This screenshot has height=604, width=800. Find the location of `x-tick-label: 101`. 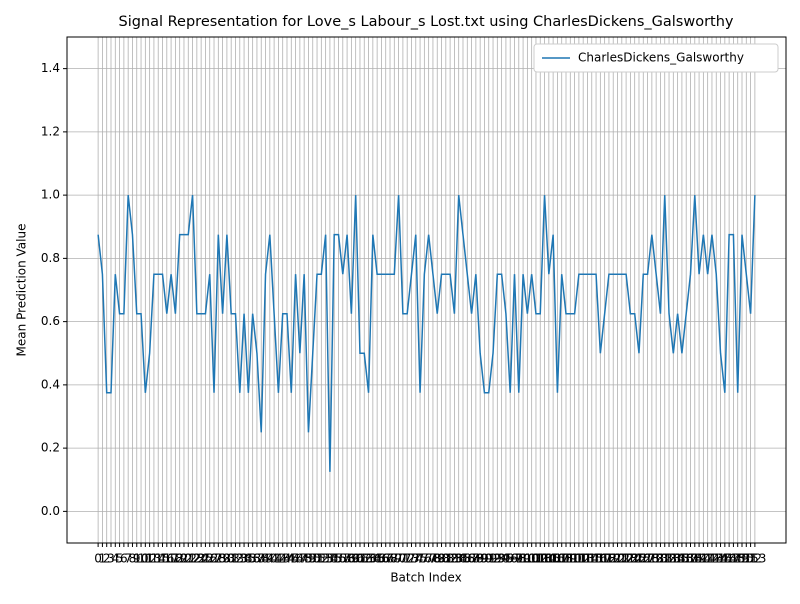

x-tick-label: 101 is located at coordinates (531, 559).